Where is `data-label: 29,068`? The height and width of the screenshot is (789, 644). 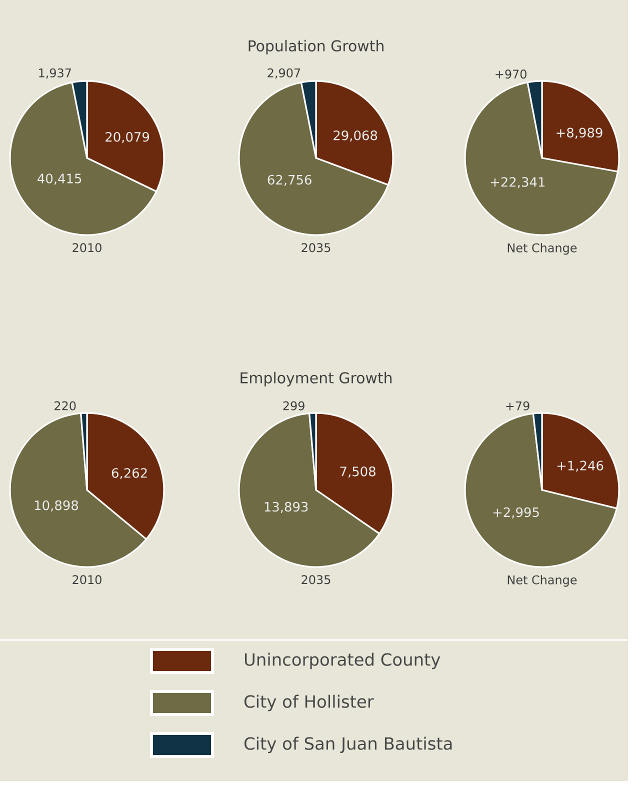
data-label: 29,068 is located at coordinates (356, 136).